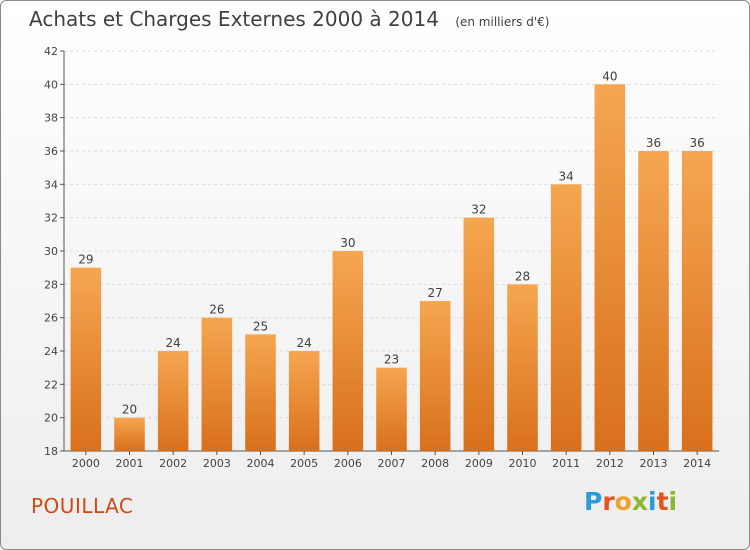 This screenshot has height=550, width=750. What do you see at coordinates (51, 84) in the screenshot?
I see `y-tick-label: 40` at bounding box center [51, 84].